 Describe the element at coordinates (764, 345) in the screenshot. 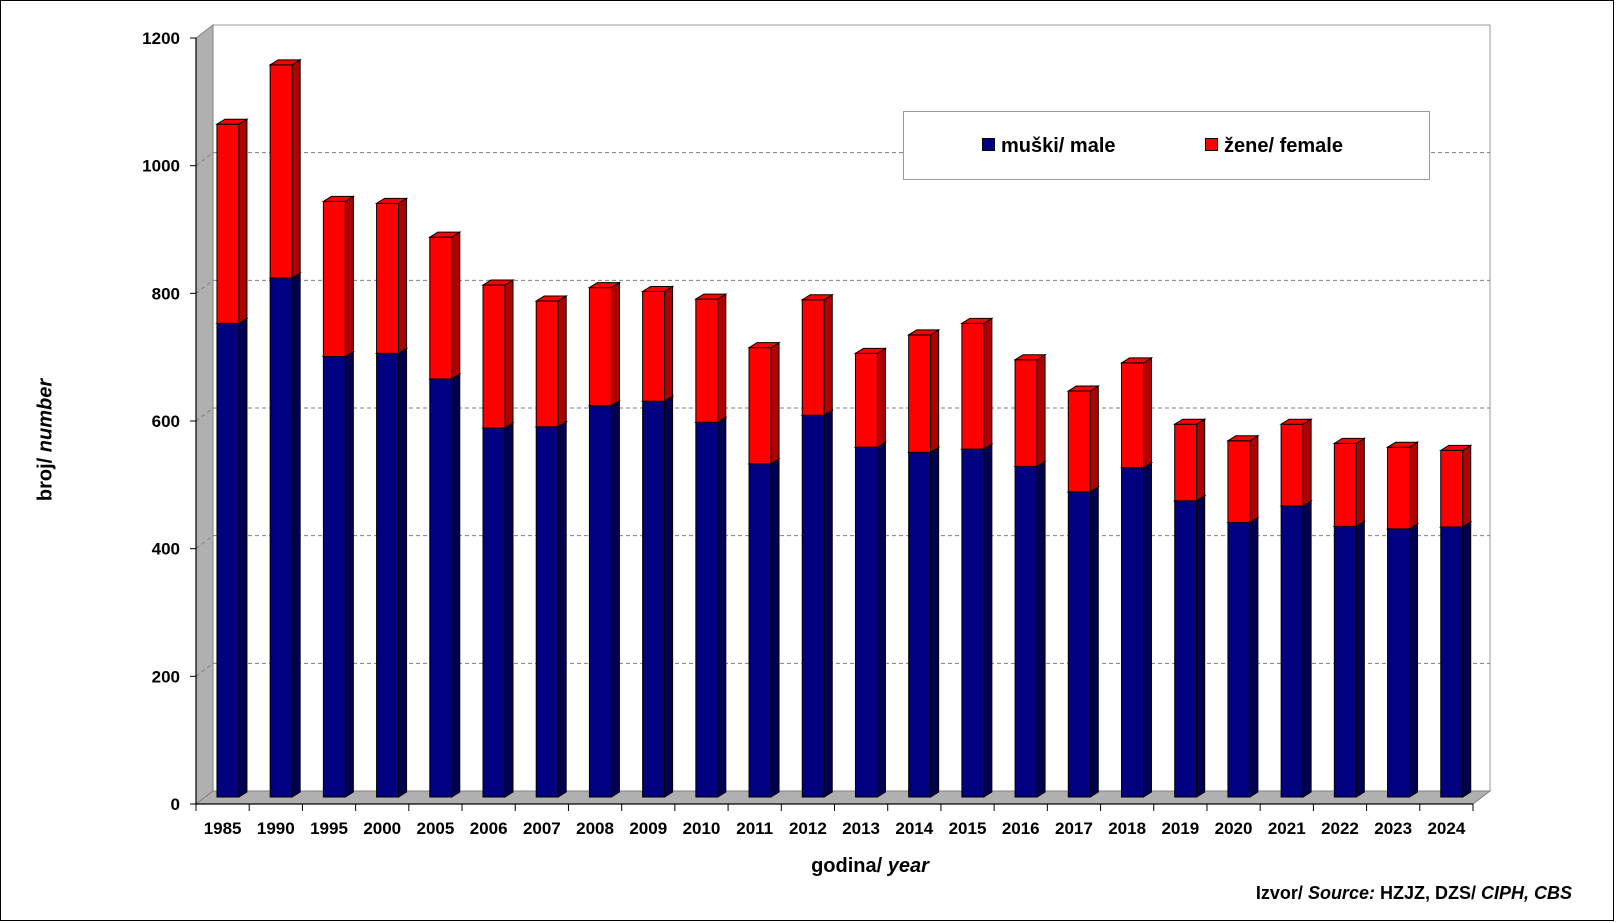

I see `bar-female-2011-top` at that location.